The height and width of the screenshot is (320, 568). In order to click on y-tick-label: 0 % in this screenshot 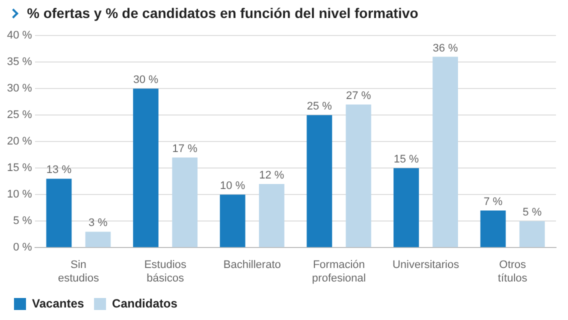, I will do `click(22, 248)`.